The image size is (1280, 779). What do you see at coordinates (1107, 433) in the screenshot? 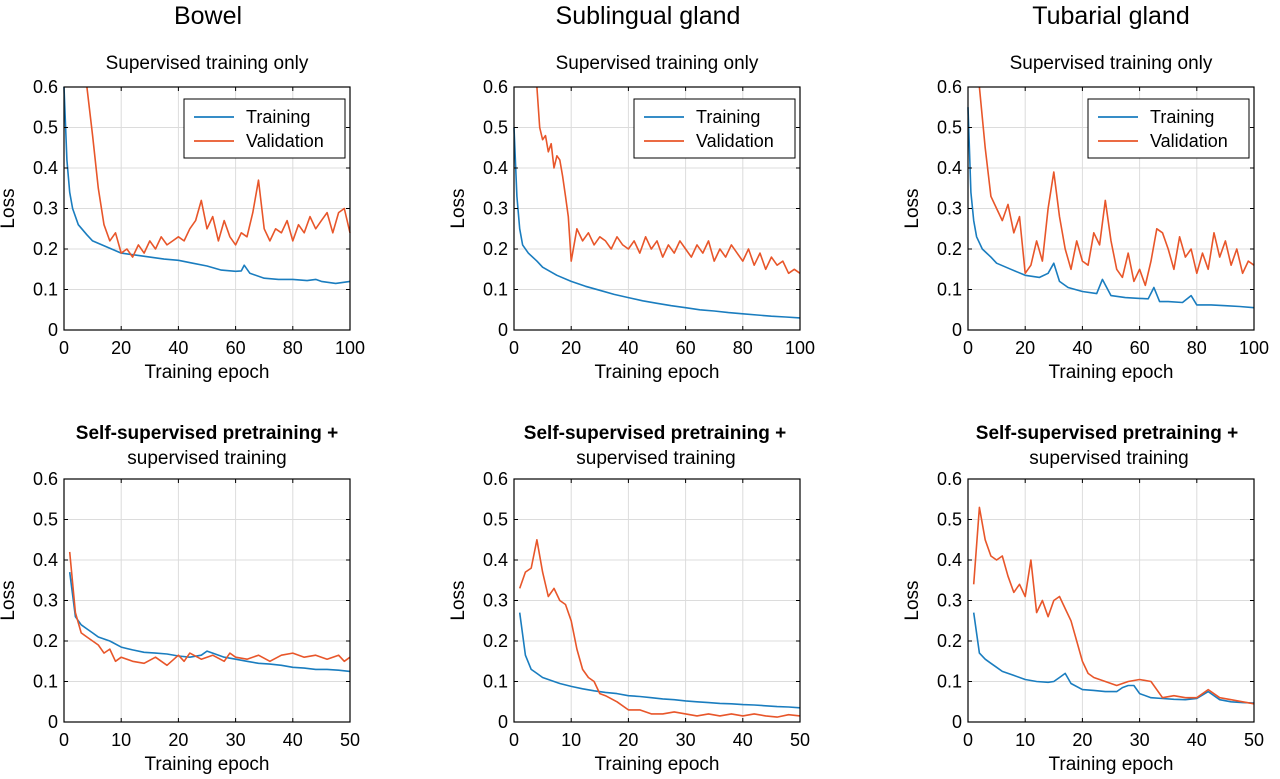
I see `row-title-bottom-line1-tubarial: Self-supervised pretraining +` at bounding box center [1107, 433].